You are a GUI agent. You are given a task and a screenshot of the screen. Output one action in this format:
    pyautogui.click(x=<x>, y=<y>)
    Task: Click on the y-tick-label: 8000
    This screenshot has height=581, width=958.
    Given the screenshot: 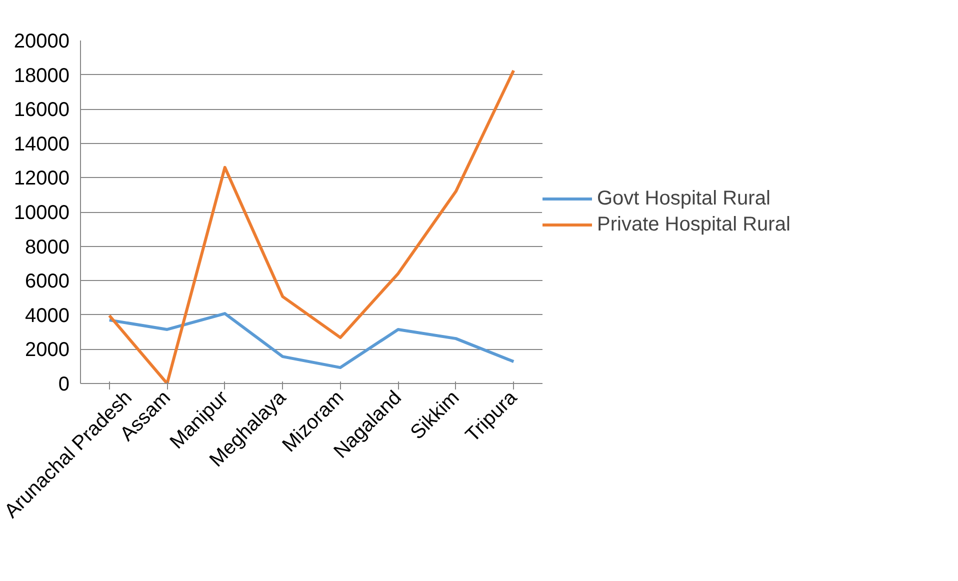 What is the action you would take?
    pyautogui.click(x=47, y=247)
    